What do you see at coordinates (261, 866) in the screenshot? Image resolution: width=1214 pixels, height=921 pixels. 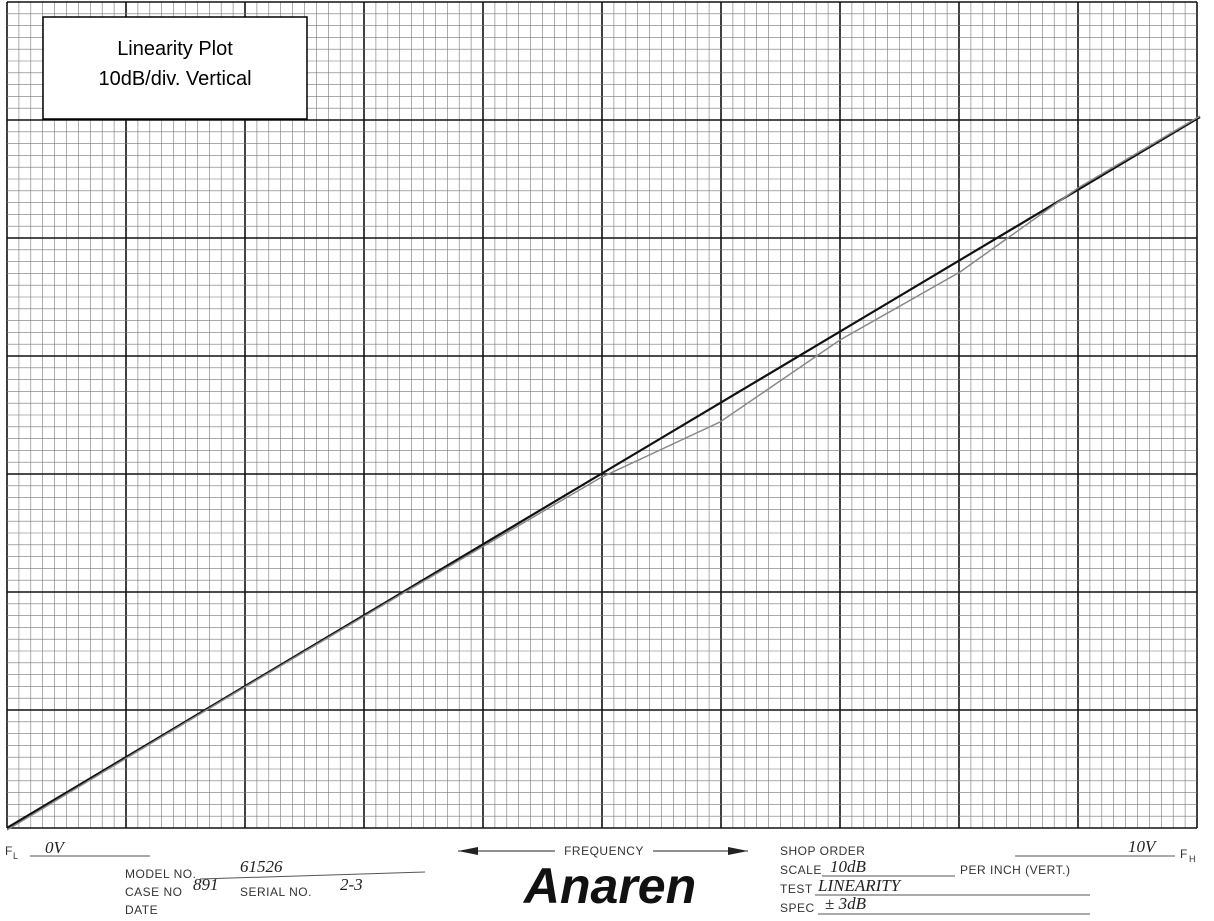 I see `model-value: 61526` at bounding box center [261, 866].